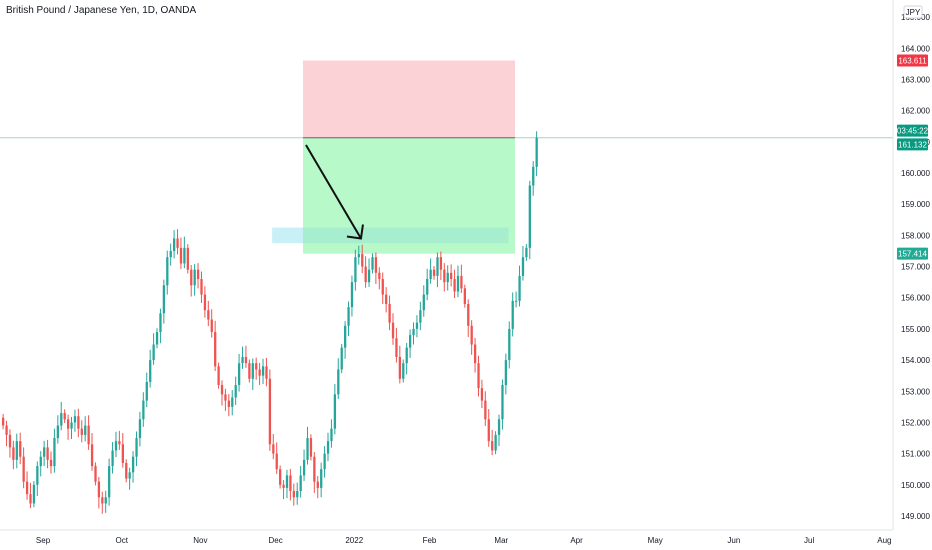 The width and height of the screenshot is (932, 550). What do you see at coordinates (101, 10) in the screenshot?
I see `symbol-title: British Pound / Japanese Yen, 1D, OANDA` at bounding box center [101, 10].